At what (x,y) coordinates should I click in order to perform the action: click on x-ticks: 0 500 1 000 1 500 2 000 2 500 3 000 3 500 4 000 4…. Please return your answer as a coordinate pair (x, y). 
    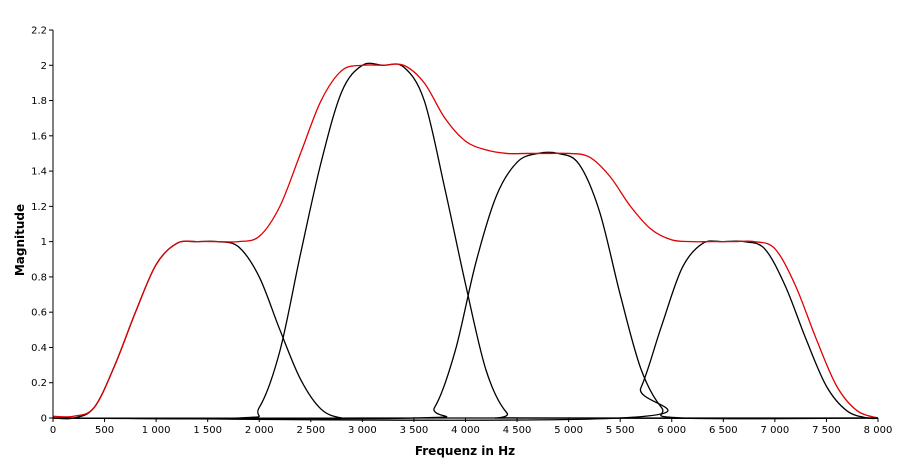
    Looking at the image, I should click on (471, 427).